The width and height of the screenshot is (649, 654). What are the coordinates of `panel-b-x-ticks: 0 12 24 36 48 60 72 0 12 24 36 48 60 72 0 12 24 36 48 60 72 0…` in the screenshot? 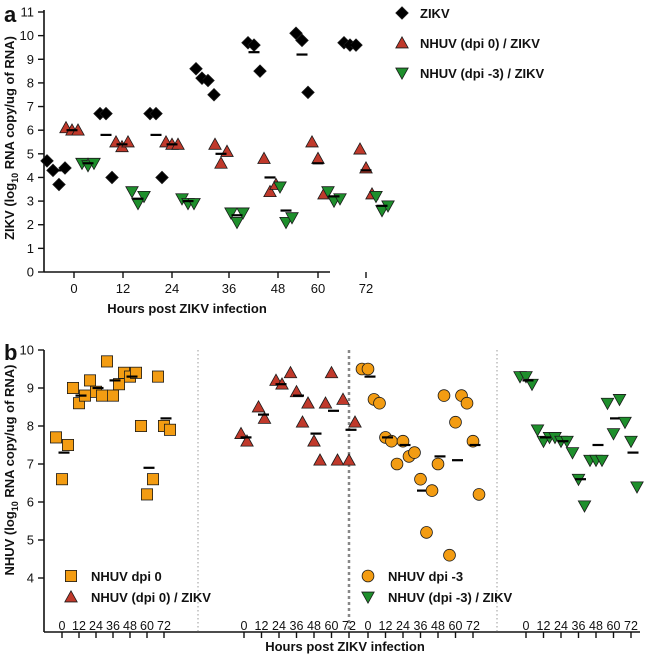 It's located at (348, 628).